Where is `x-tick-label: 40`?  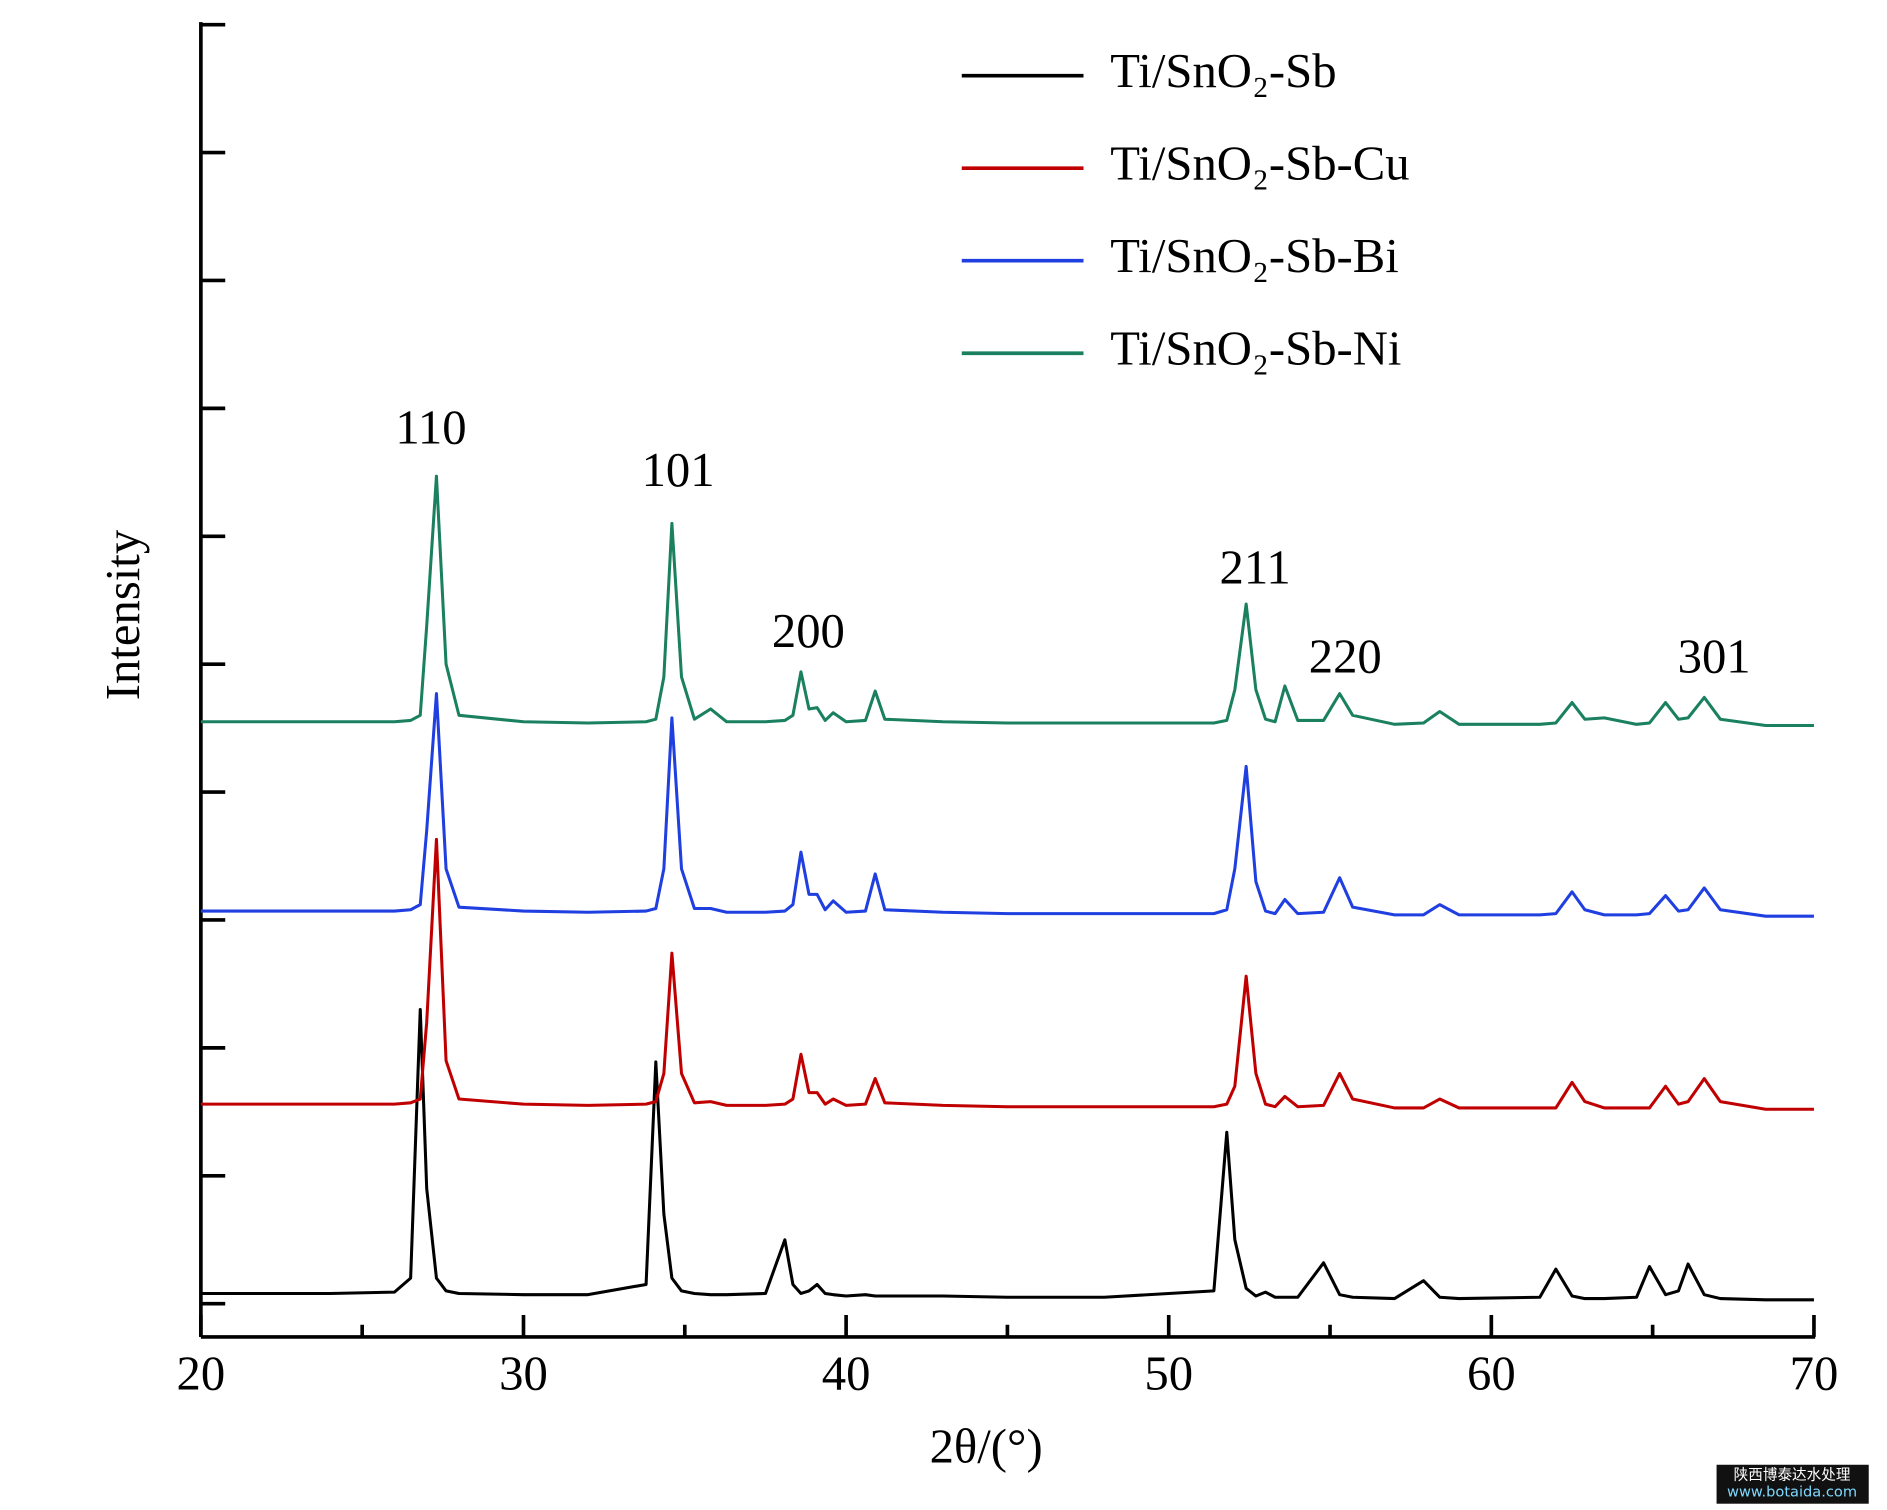
x-tick-label: 40 is located at coordinates (846, 1373).